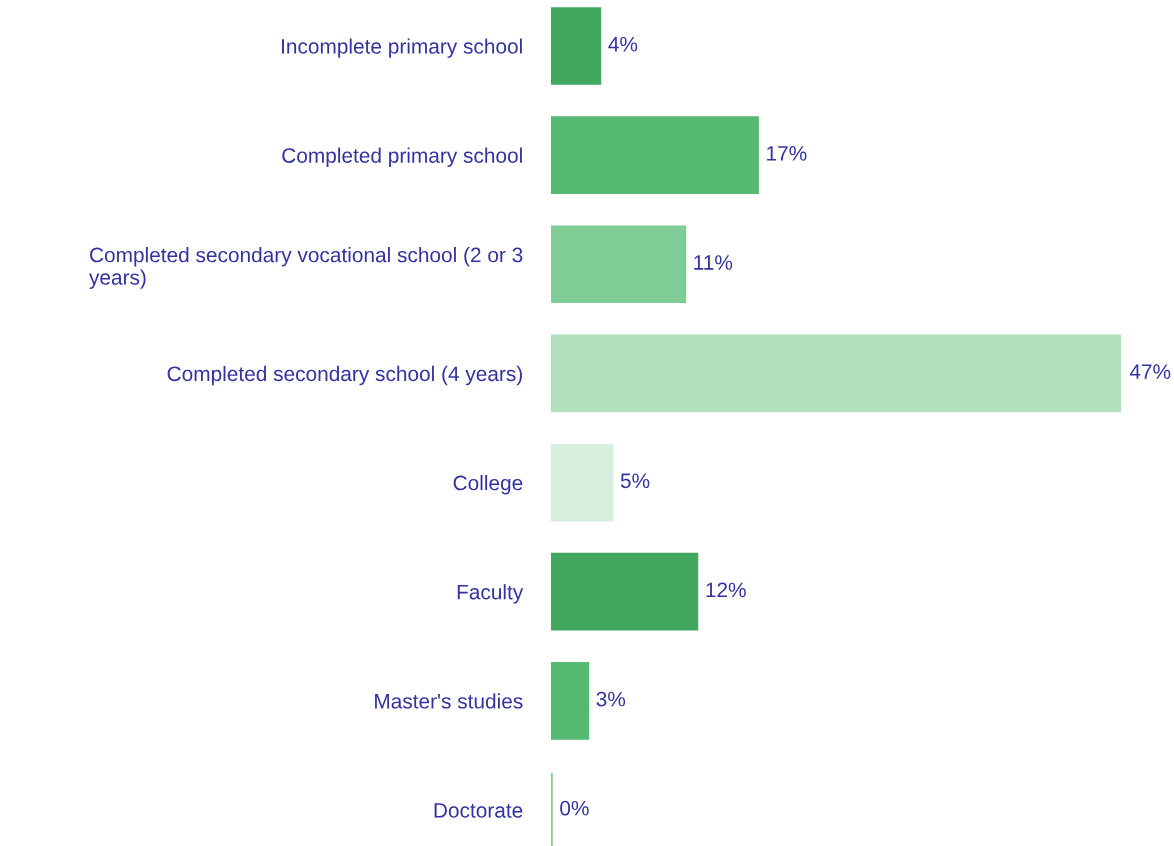 This screenshot has height=846, width=1174. What do you see at coordinates (478, 810) in the screenshot?
I see `y-tick-label: Doctorate` at bounding box center [478, 810].